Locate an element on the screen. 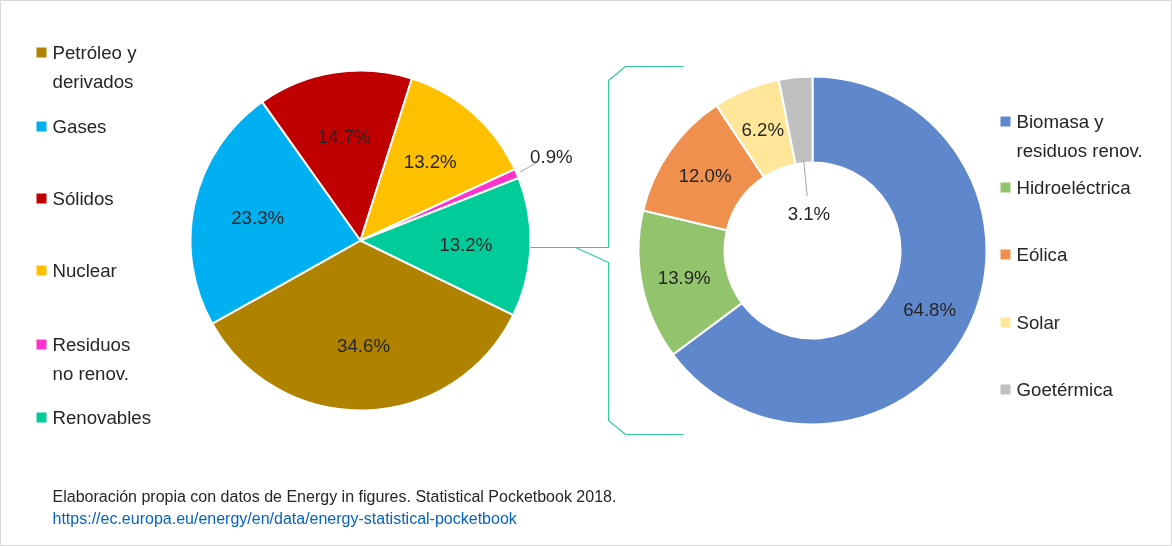 Image resolution: width=1172 pixels, height=546 pixels. legend-label: Residuos no renov. is located at coordinates (91, 358).